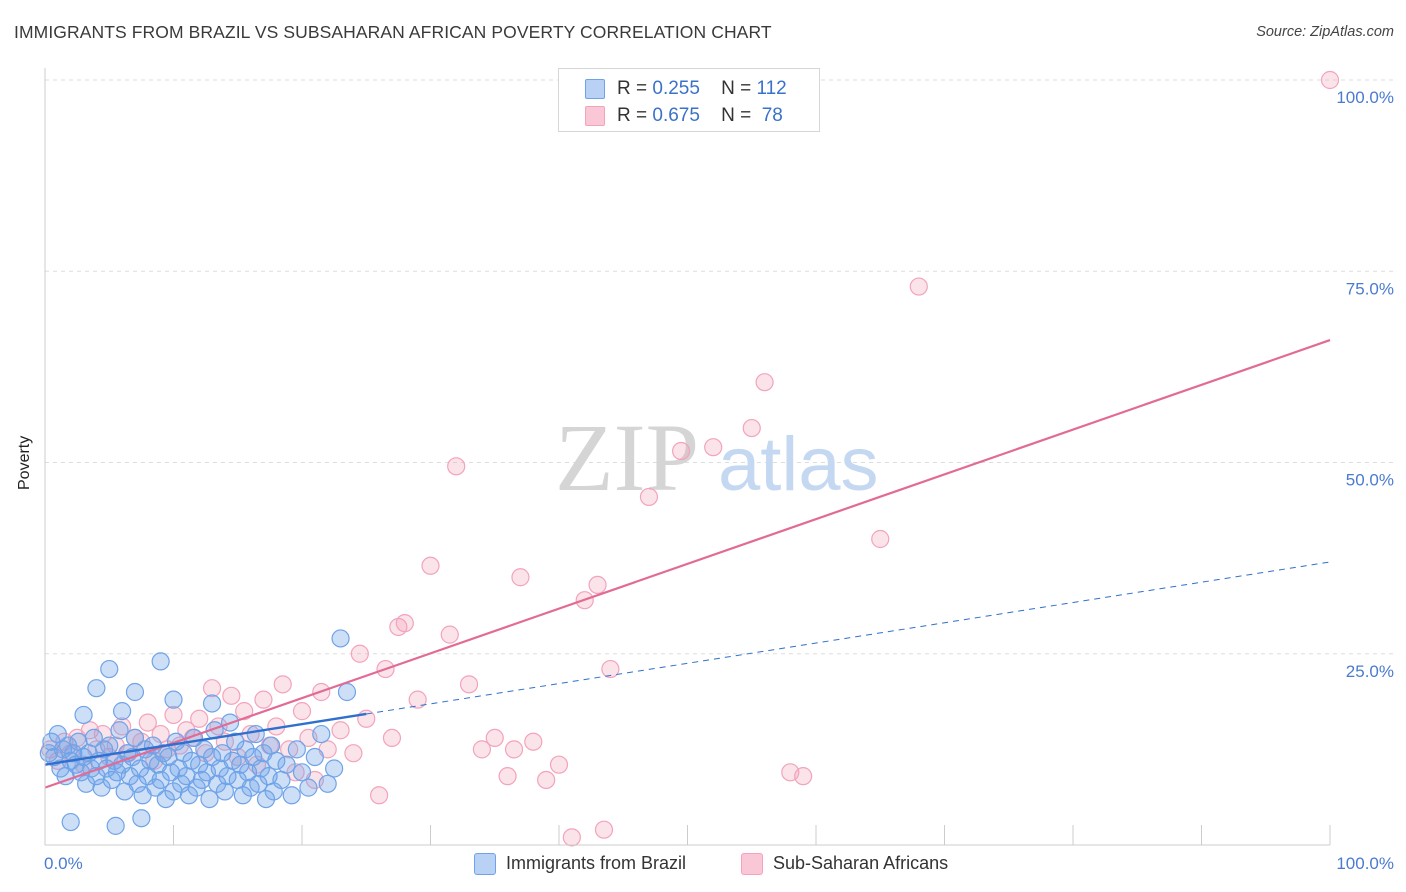 Image resolution: width=1406 pixels, height=892 pixels. What do you see at coordinates (752, 864) in the screenshot?
I see `bottom-legend-swatch-sub-saharan` at bounding box center [752, 864].